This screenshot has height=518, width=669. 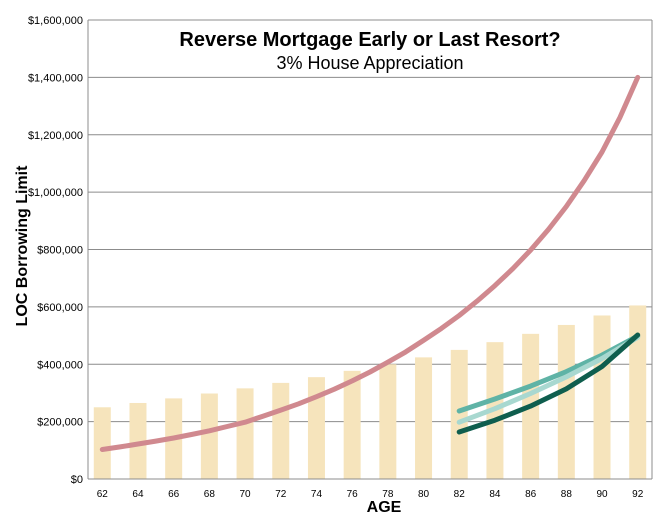 What do you see at coordinates (370, 63) in the screenshot?
I see `chart-subtitle: 3% House Appreciation` at bounding box center [370, 63].